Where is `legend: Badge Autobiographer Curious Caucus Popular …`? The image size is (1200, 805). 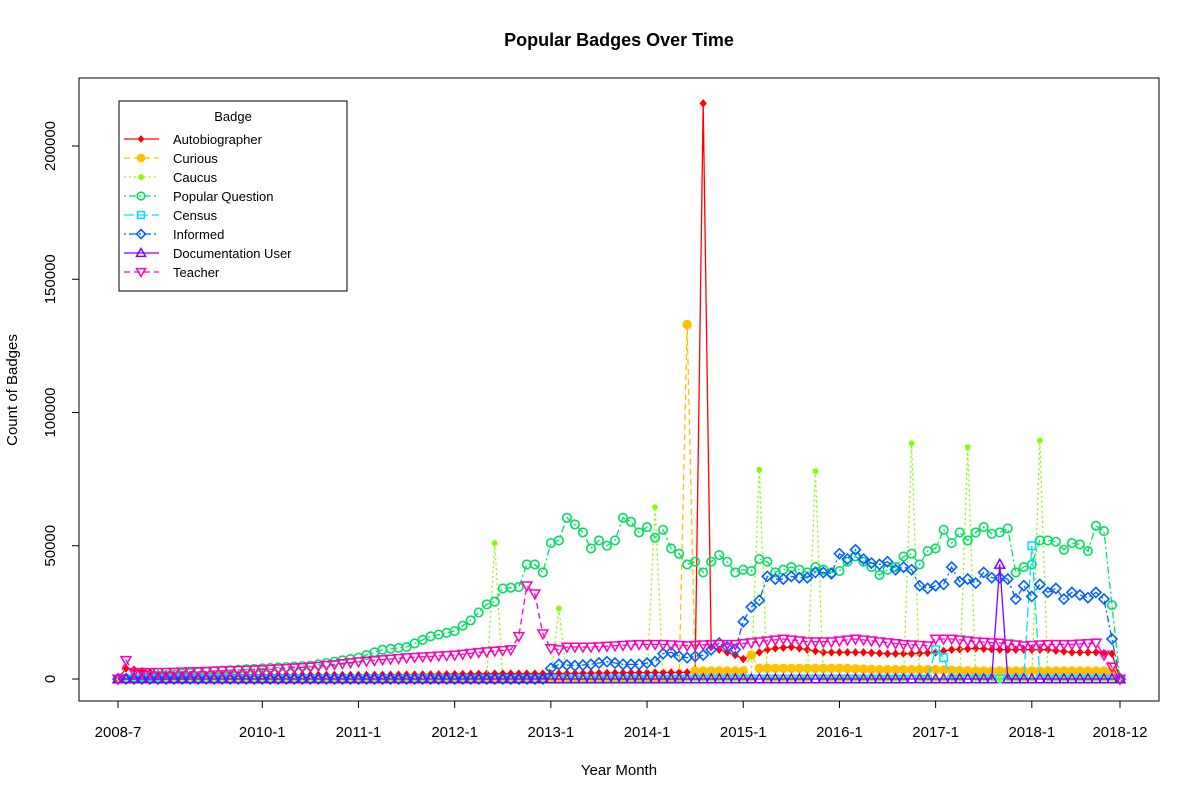 legend: Badge Autobiographer Curious Caucus Popular … is located at coordinates (233, 196).